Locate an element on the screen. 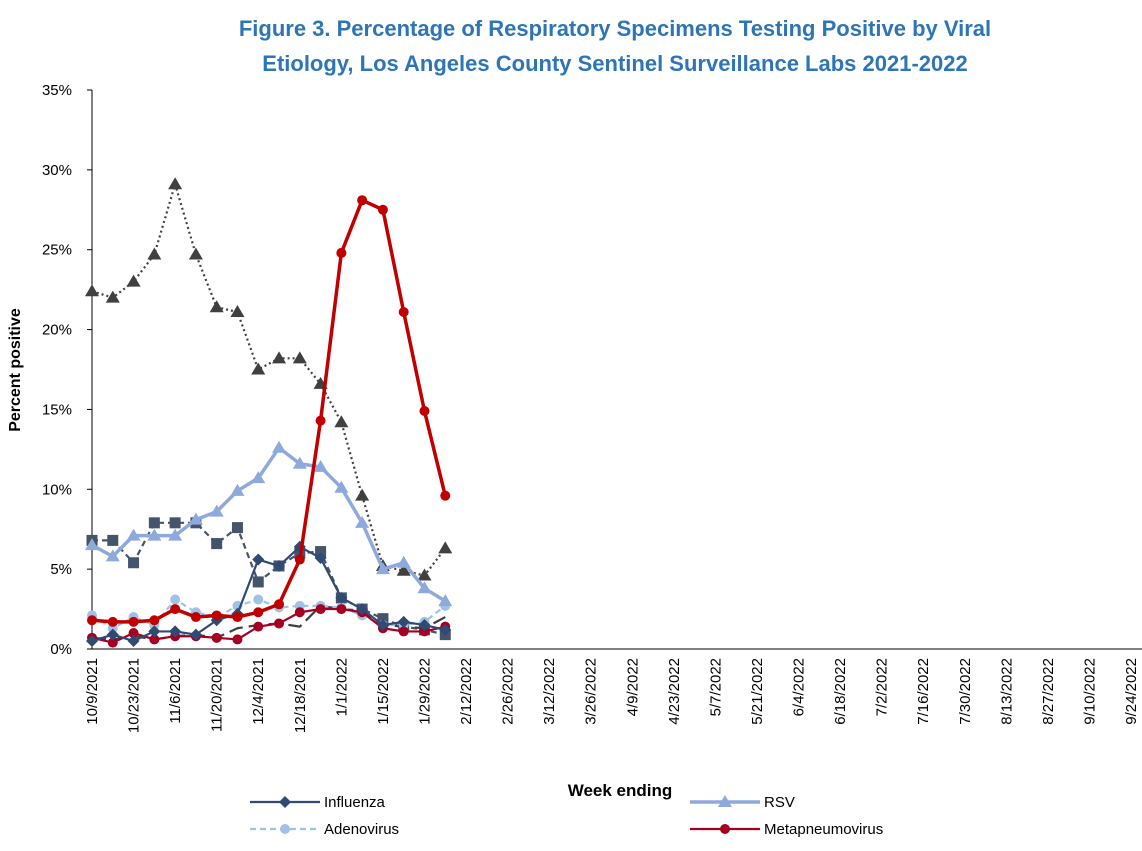 The width and height of the screenshot is (1142, 851). legend-label: RSV is located at coordinates (779, 802).